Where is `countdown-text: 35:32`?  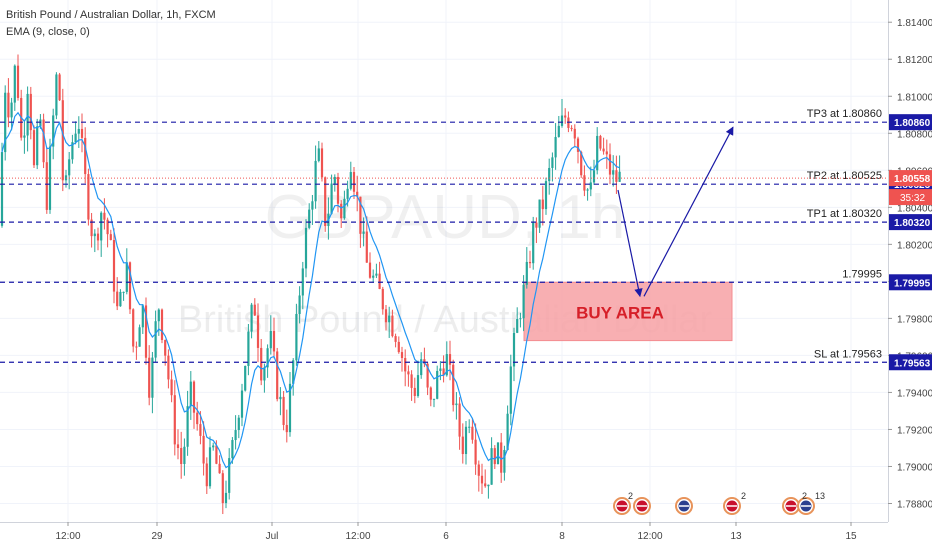
countdown-text: 35:32 is located at coordinates (912, 198).